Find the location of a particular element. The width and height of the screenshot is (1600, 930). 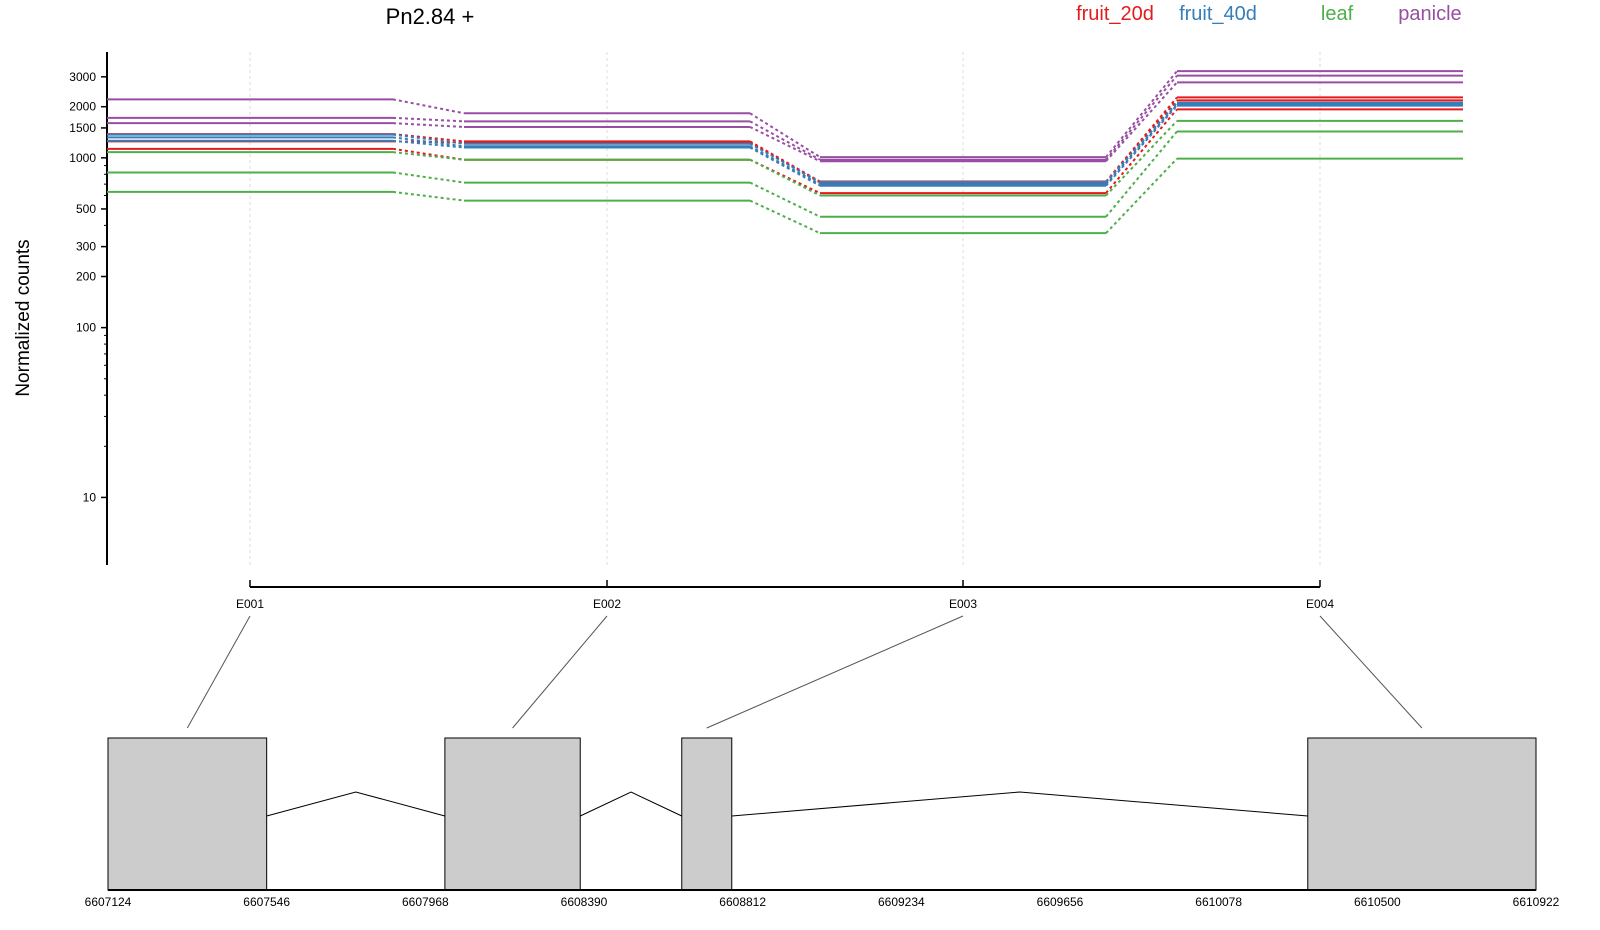

coordinate-label-6608812: 6608812 is located at coordinates (742, 902).